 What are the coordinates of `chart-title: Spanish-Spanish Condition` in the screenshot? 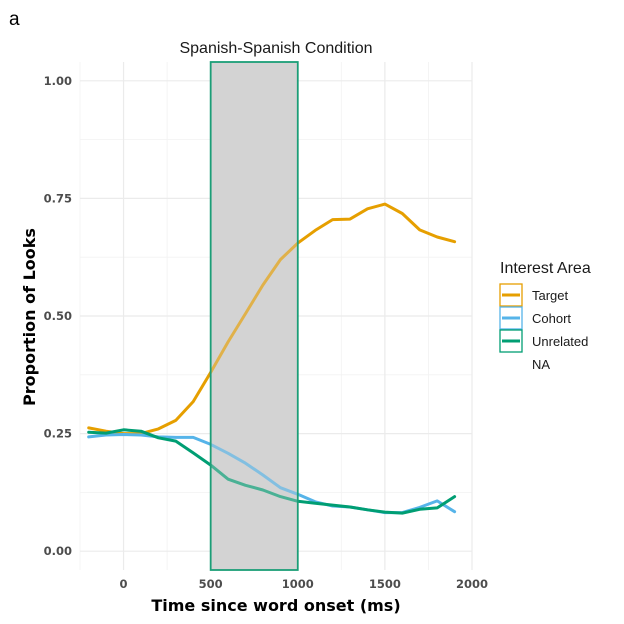 It's located at (275, 48).